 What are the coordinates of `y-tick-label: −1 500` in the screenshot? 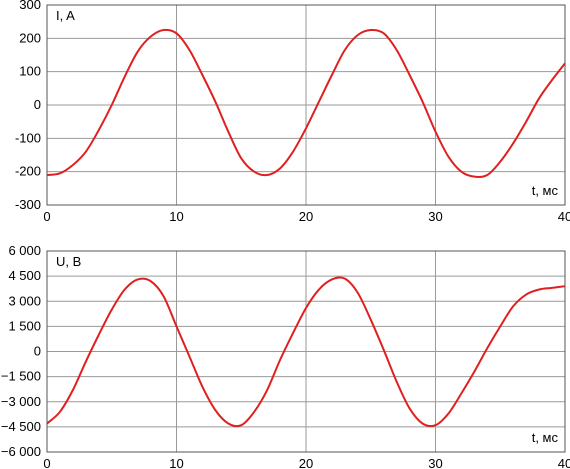 It's located at (21, 376).